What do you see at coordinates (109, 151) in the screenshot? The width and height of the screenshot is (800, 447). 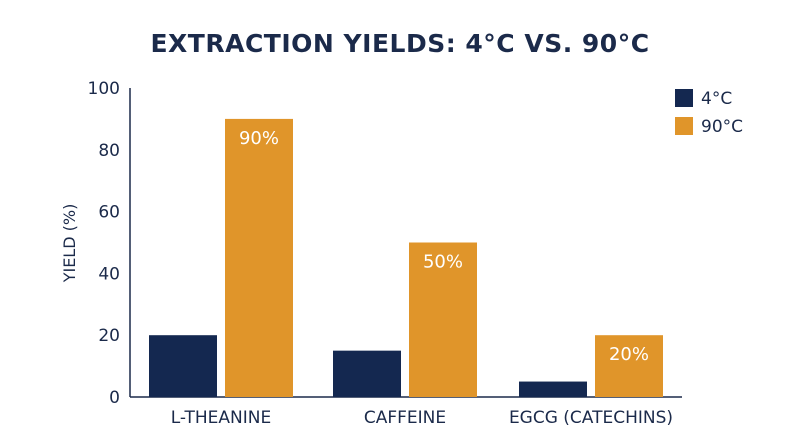 I see `y-tick-label: 80` at bounding box center [109, 151].